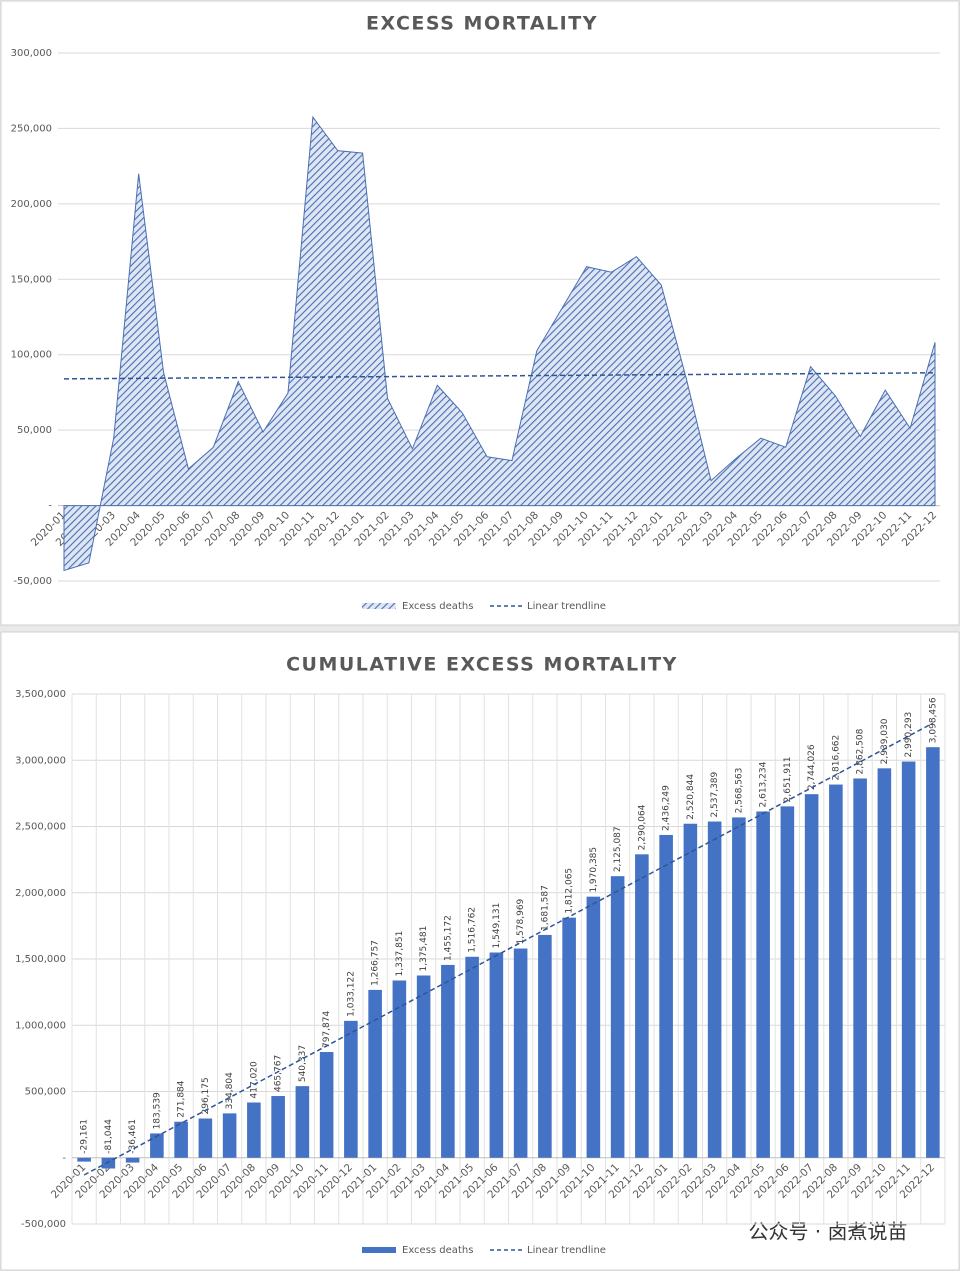  What do you see at coordinates (254, 1079) in the screenshot?
I see `data-label: 417,020` at bounding box center [254, 1079].